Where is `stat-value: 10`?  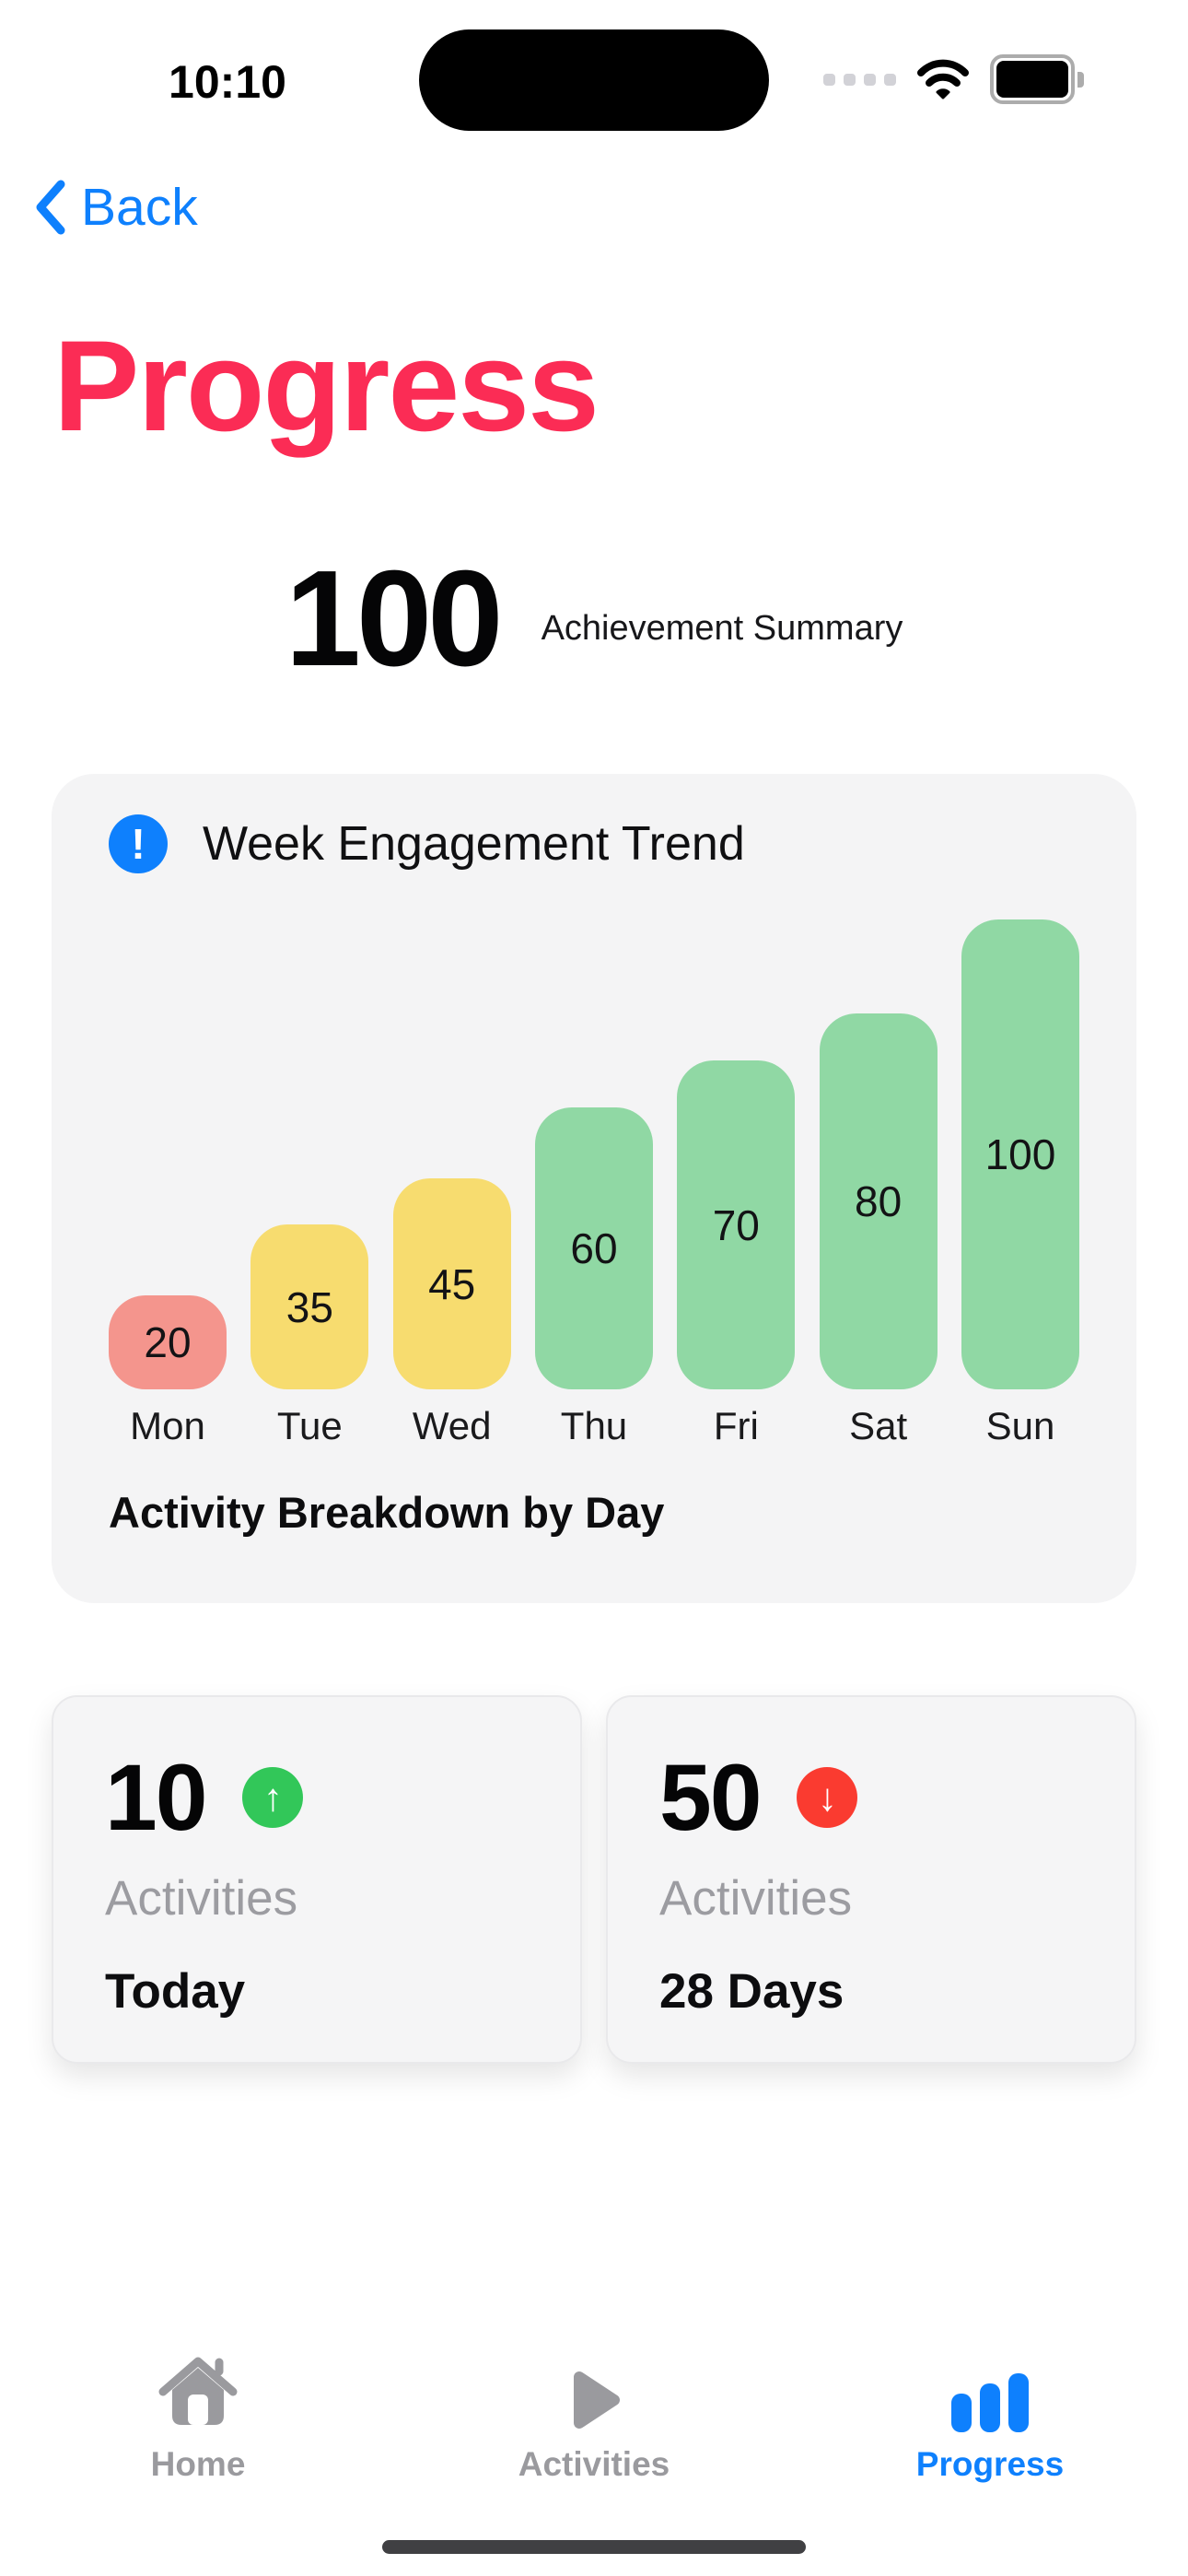
stat-value: 10 is located at coordinates (156, 1797).